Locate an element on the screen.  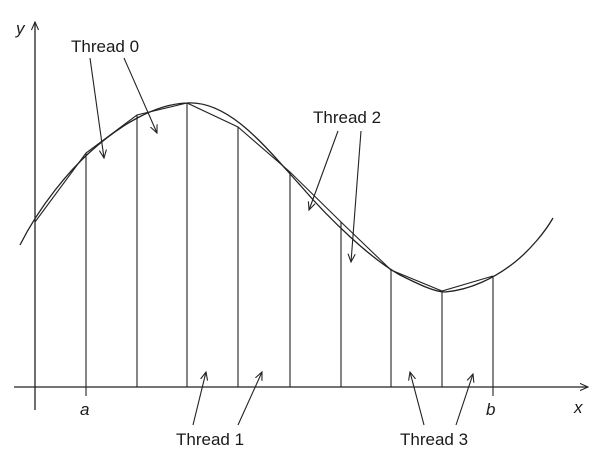
thread-3-label: Thread 3 is located at coordinates (434, 439).